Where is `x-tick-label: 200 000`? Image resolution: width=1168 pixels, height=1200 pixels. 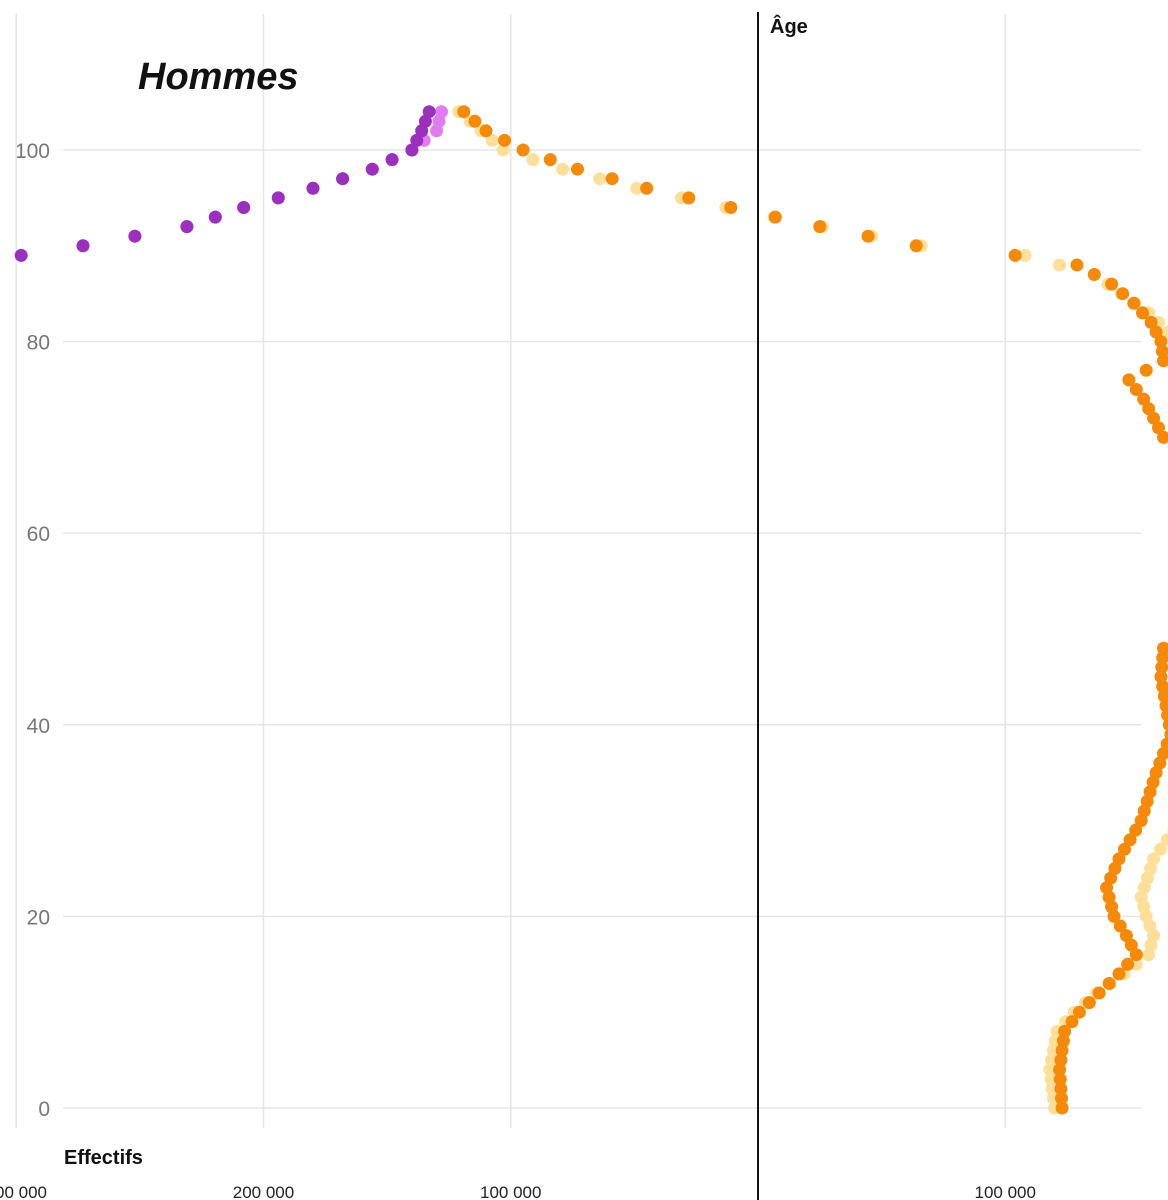
x-tick-label: 200 000 is located at coordinates (263, 1191).